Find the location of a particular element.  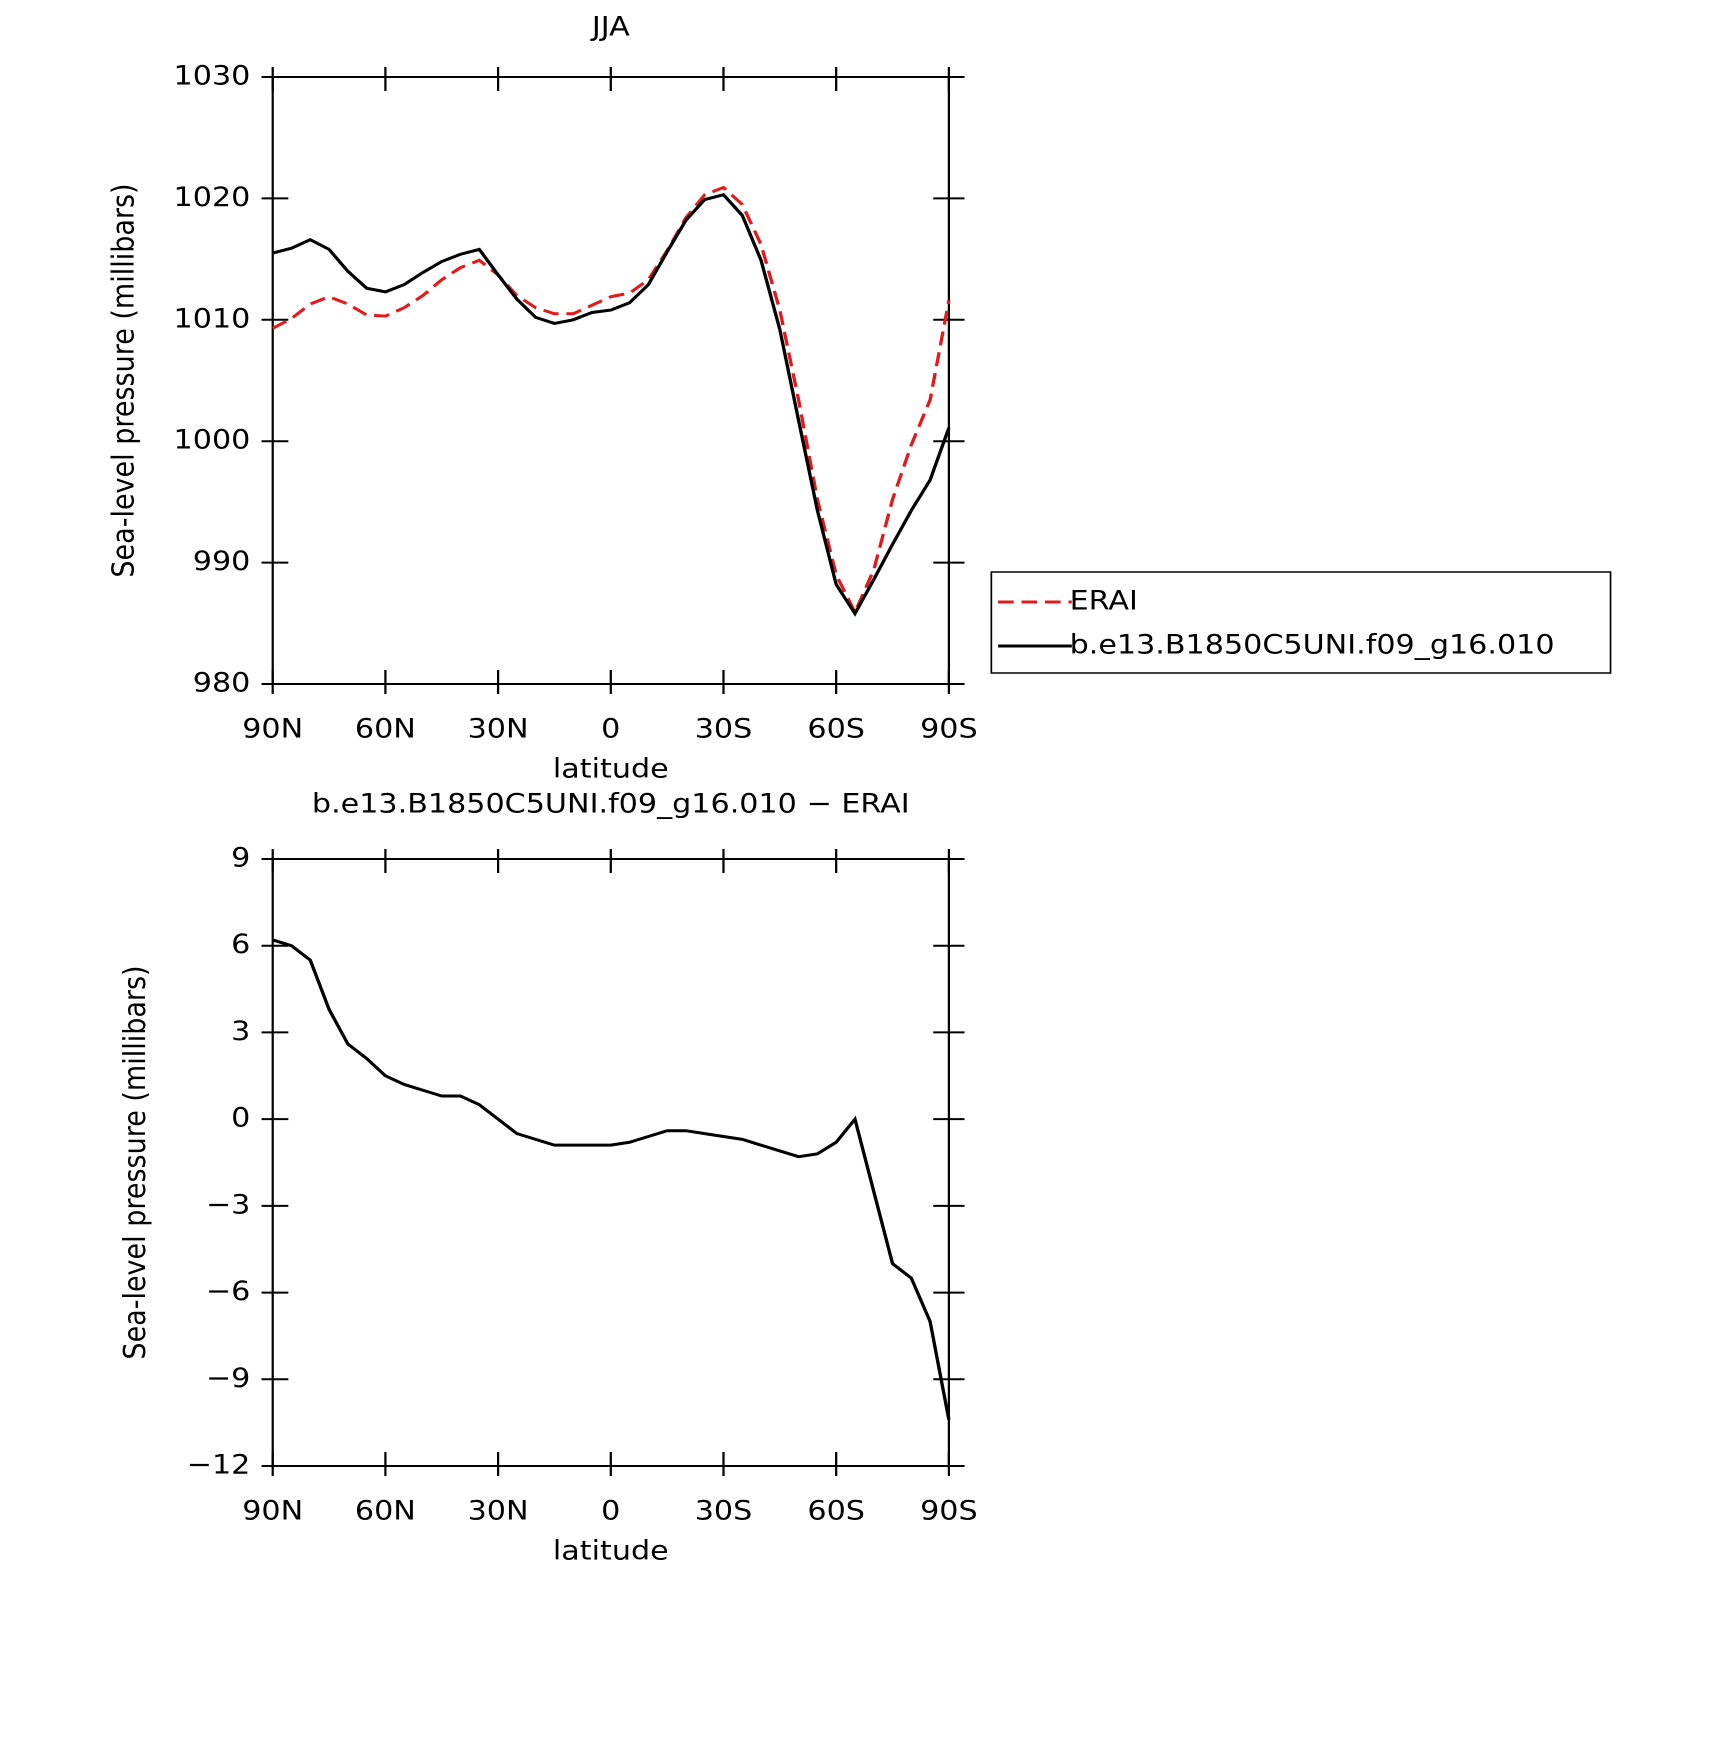

y-tick-label: 3 is located at coordinates (240, 1031).